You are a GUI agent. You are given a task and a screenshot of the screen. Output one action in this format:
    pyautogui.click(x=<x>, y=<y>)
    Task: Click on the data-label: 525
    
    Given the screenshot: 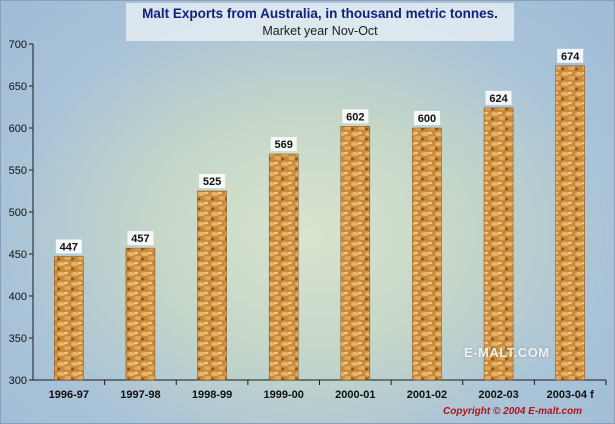 What is the action you would take?
    pyautogui.click(x=212, y=182)
    